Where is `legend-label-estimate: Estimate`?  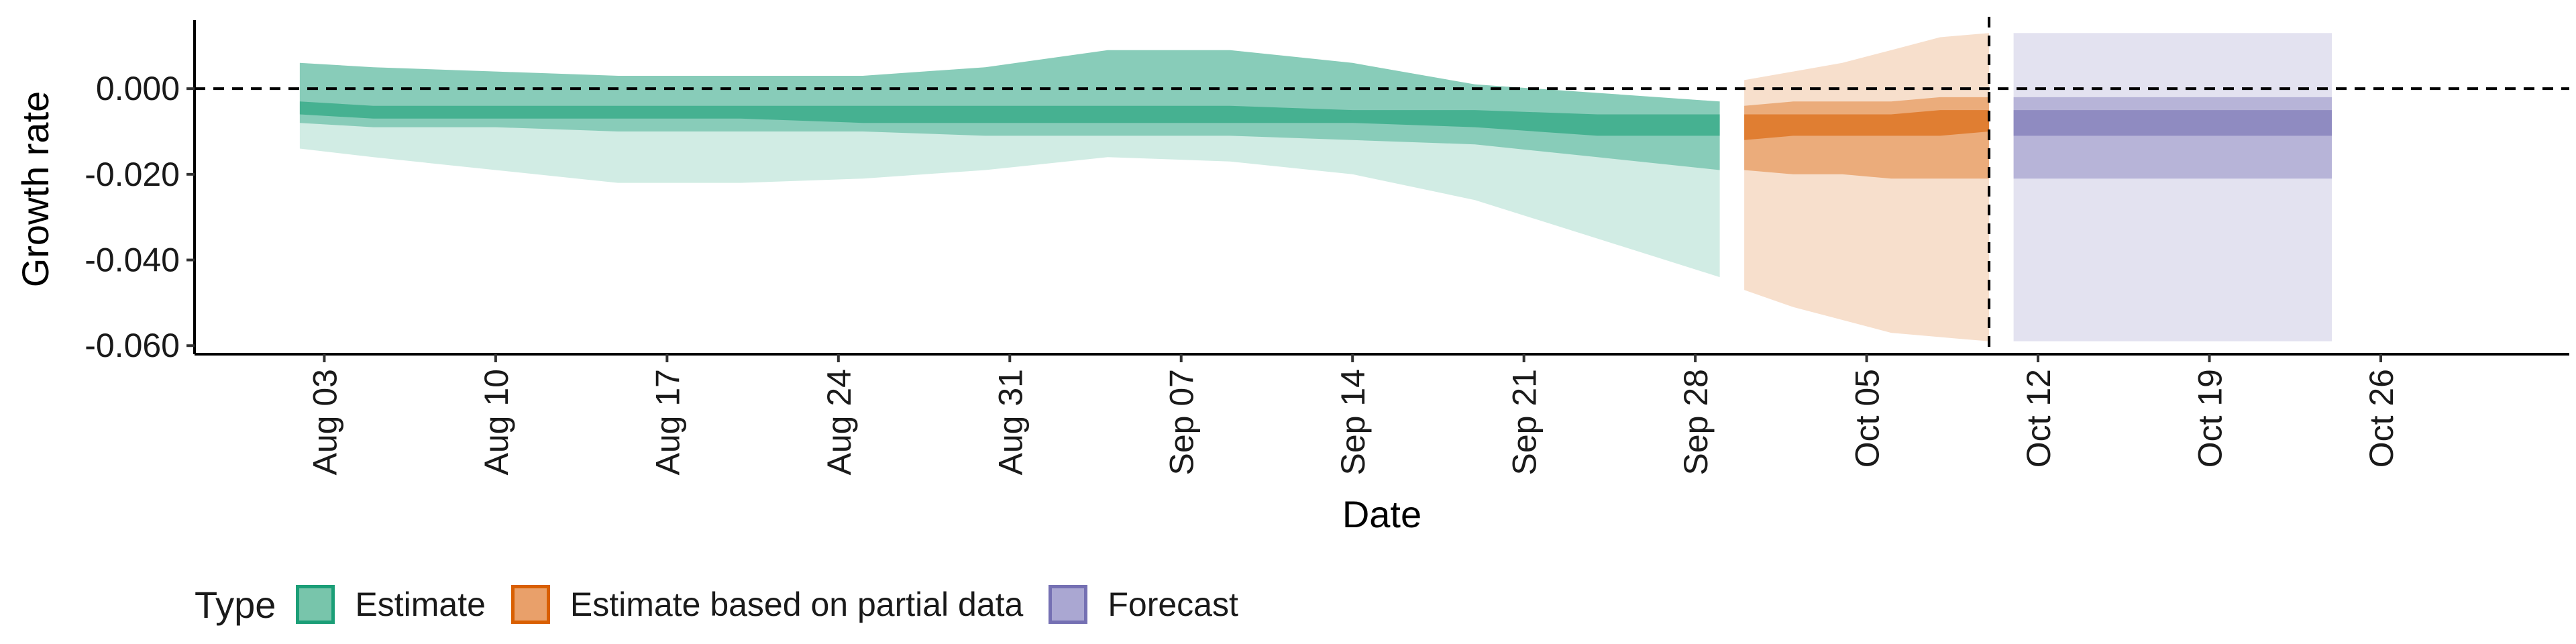
legend-label-estimate: Estimate is located at coordinates (420, 604).